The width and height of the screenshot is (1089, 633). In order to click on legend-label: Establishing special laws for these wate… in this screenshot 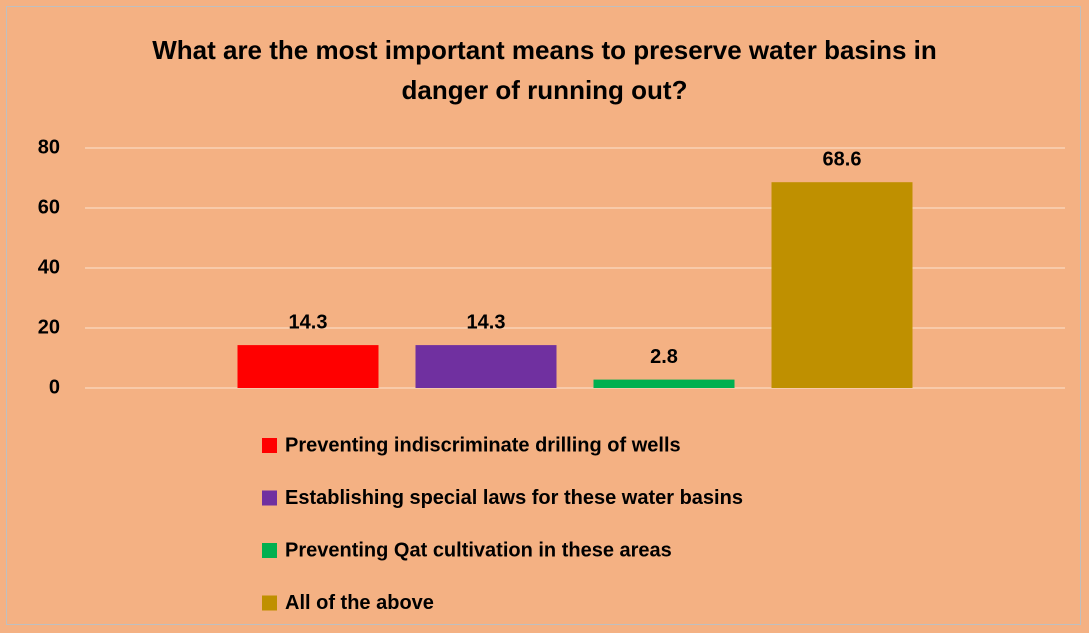, I will do `click(514, 498)`.